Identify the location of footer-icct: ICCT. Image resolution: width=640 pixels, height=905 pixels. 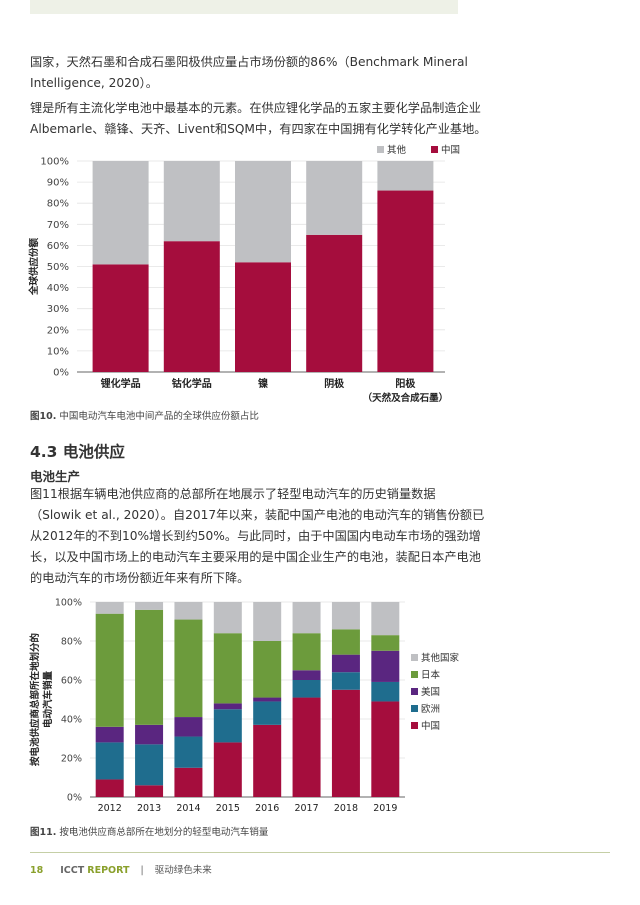
(72, 870).